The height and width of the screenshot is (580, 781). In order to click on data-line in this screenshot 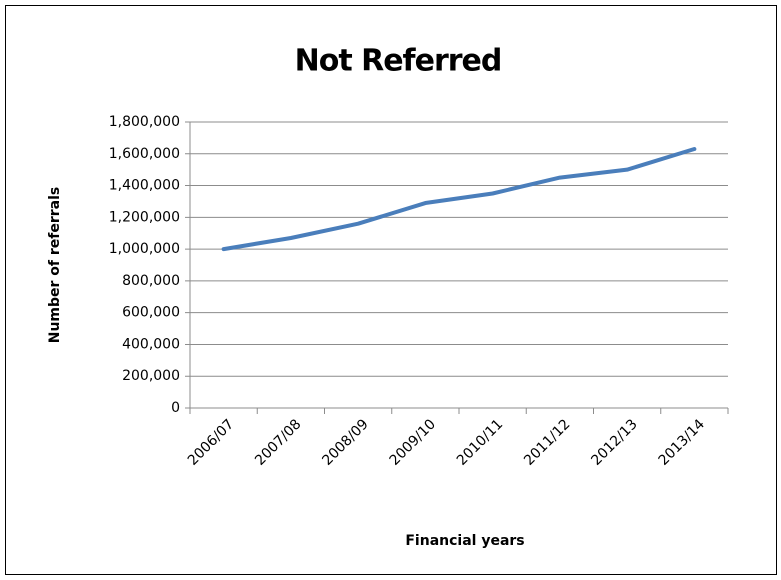, I will do `click(459, 199)`.